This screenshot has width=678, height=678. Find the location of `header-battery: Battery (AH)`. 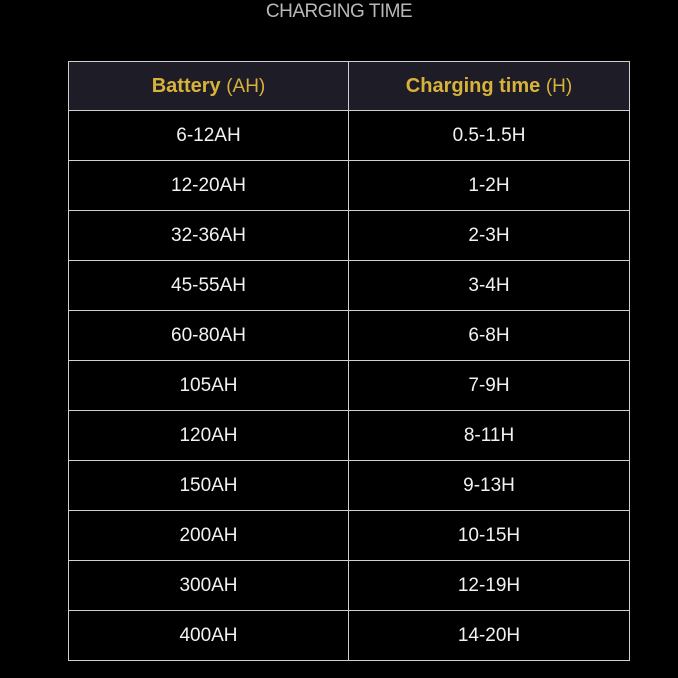

header-battery: Battery (AH) is located at coordinates (208, 86).